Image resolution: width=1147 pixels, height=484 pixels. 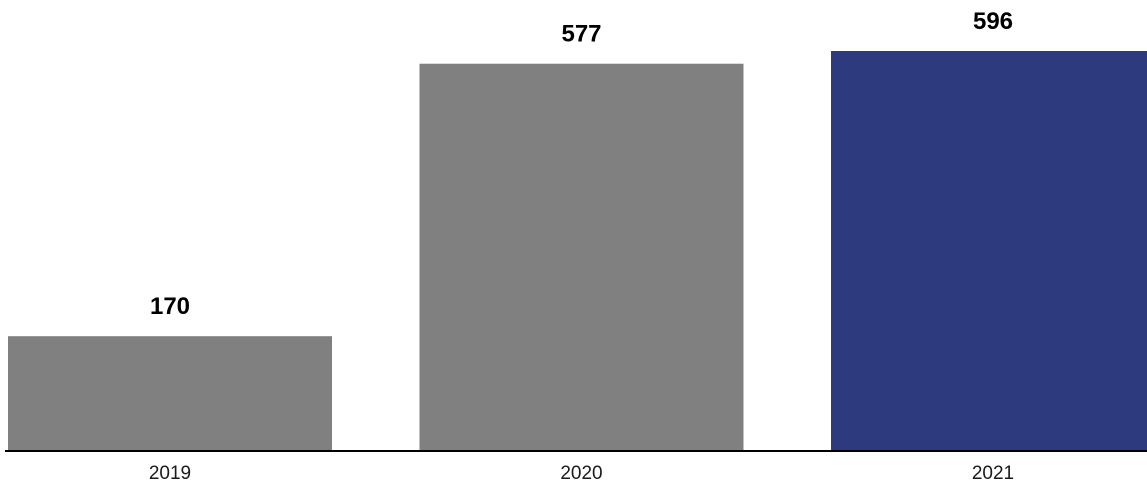 What do you see at coordinates (170, 473) in the screenshot?
I see `x-tick-label-2019: 2019` at bounding box center [170, 473].